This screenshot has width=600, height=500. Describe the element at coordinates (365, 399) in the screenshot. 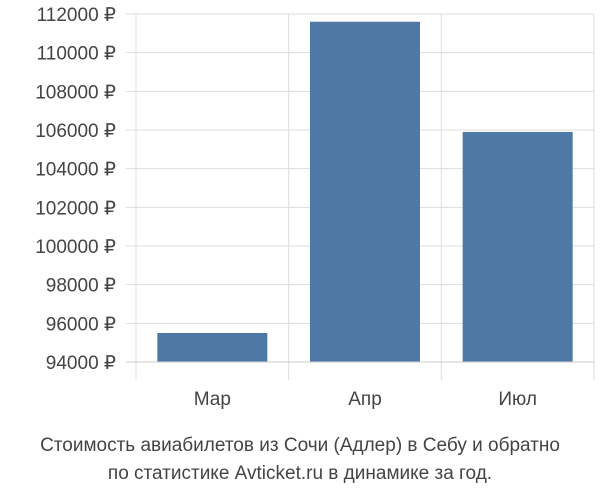

I see `x-tick-label: Апр` at that location.